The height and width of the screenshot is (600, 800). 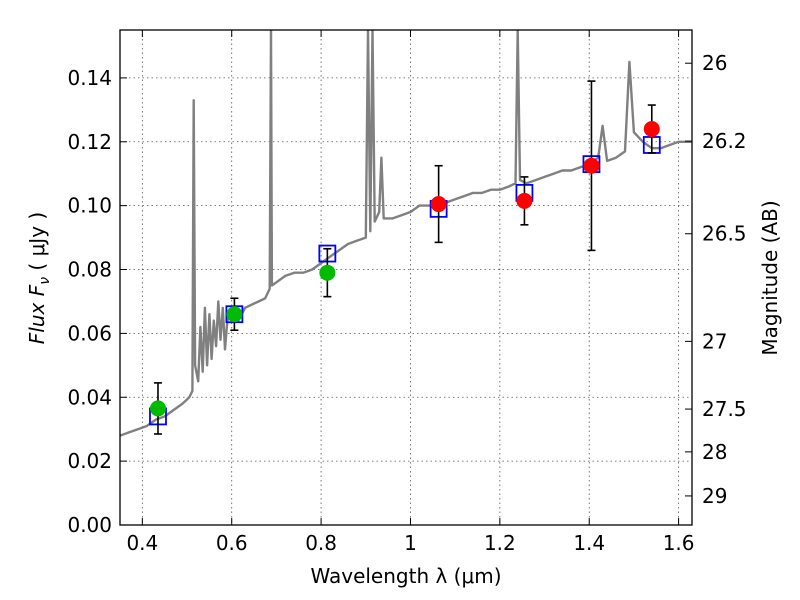 I want to click on y-tick-label: 0.12, so click(x=89, y=142).